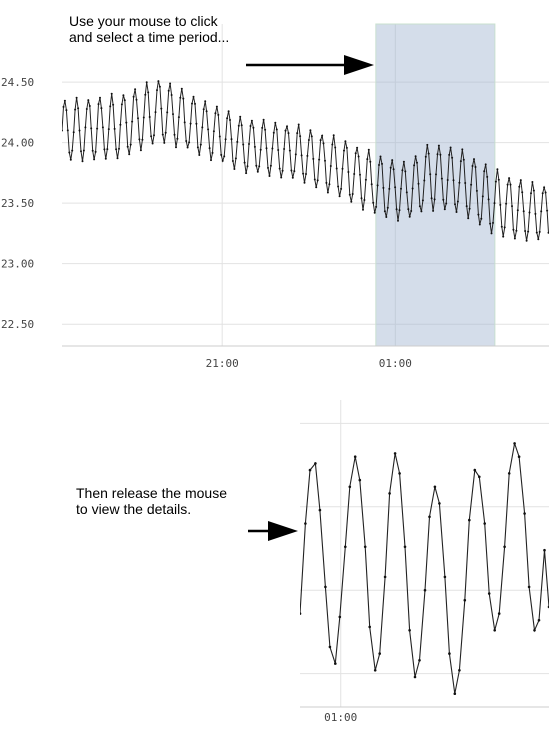  Describe the element at coordinates (17, 82) in the screenshot. I see `y-tick-label: 24.50` at that location.